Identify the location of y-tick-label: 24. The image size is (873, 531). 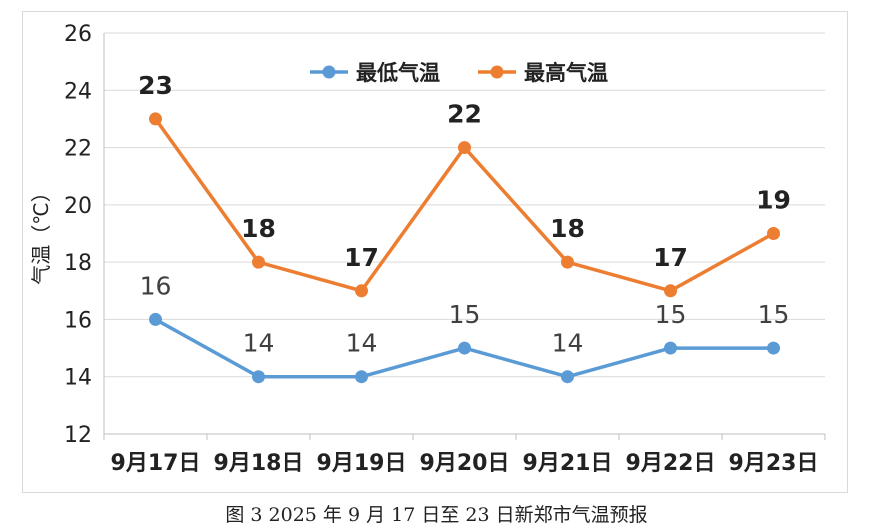
(78, 91).